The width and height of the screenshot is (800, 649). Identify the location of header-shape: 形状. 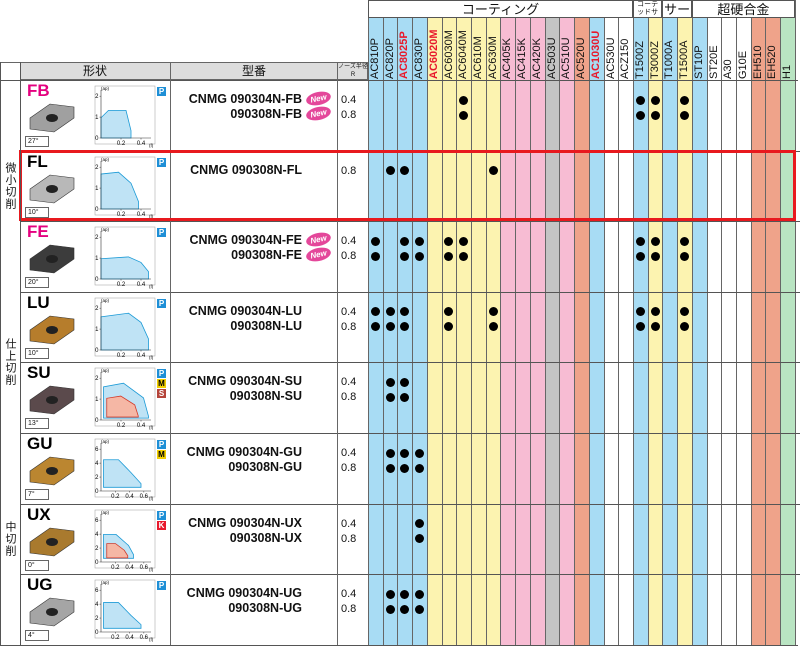
(94, 71).